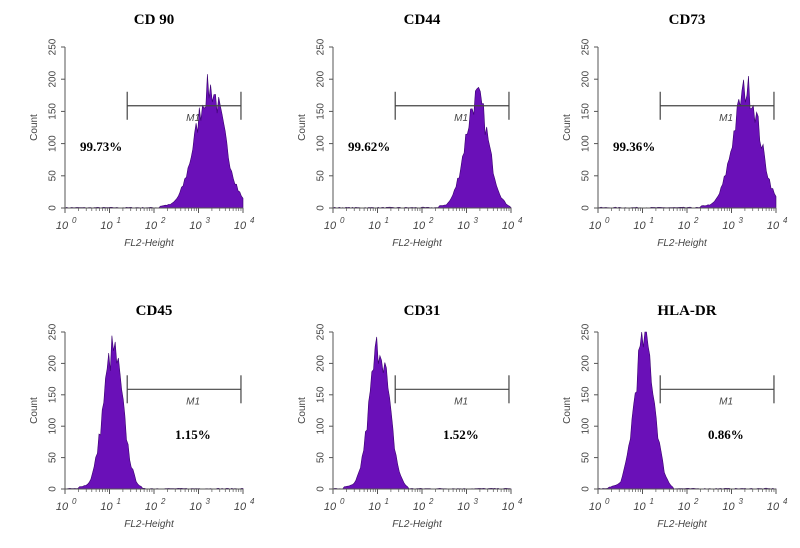 This screenshot has height=548, width=800. What do you see at coordinates (687, 410) in the screenshot?
I see `histogram-area` at bounding box center [687, 410].